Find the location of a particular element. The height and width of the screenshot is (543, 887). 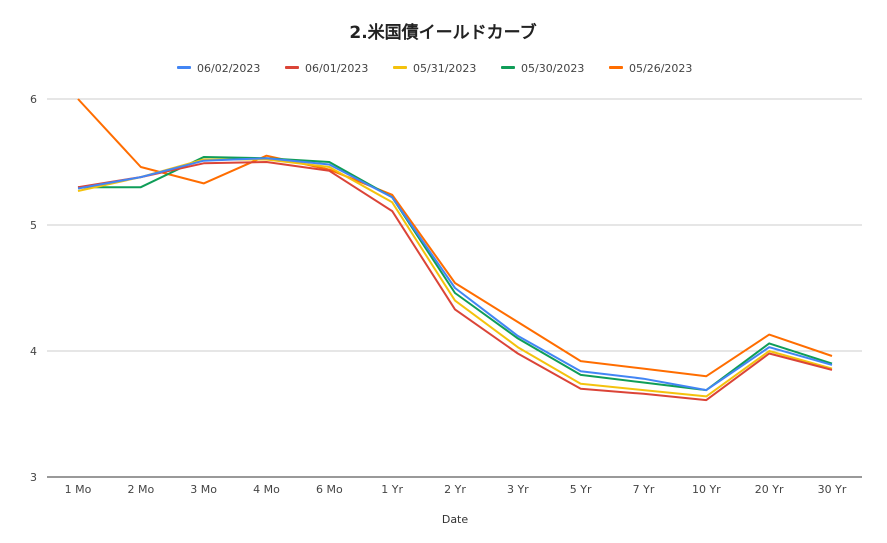

x-tick-label: 1 Yr is located at coordinates (392, 489).